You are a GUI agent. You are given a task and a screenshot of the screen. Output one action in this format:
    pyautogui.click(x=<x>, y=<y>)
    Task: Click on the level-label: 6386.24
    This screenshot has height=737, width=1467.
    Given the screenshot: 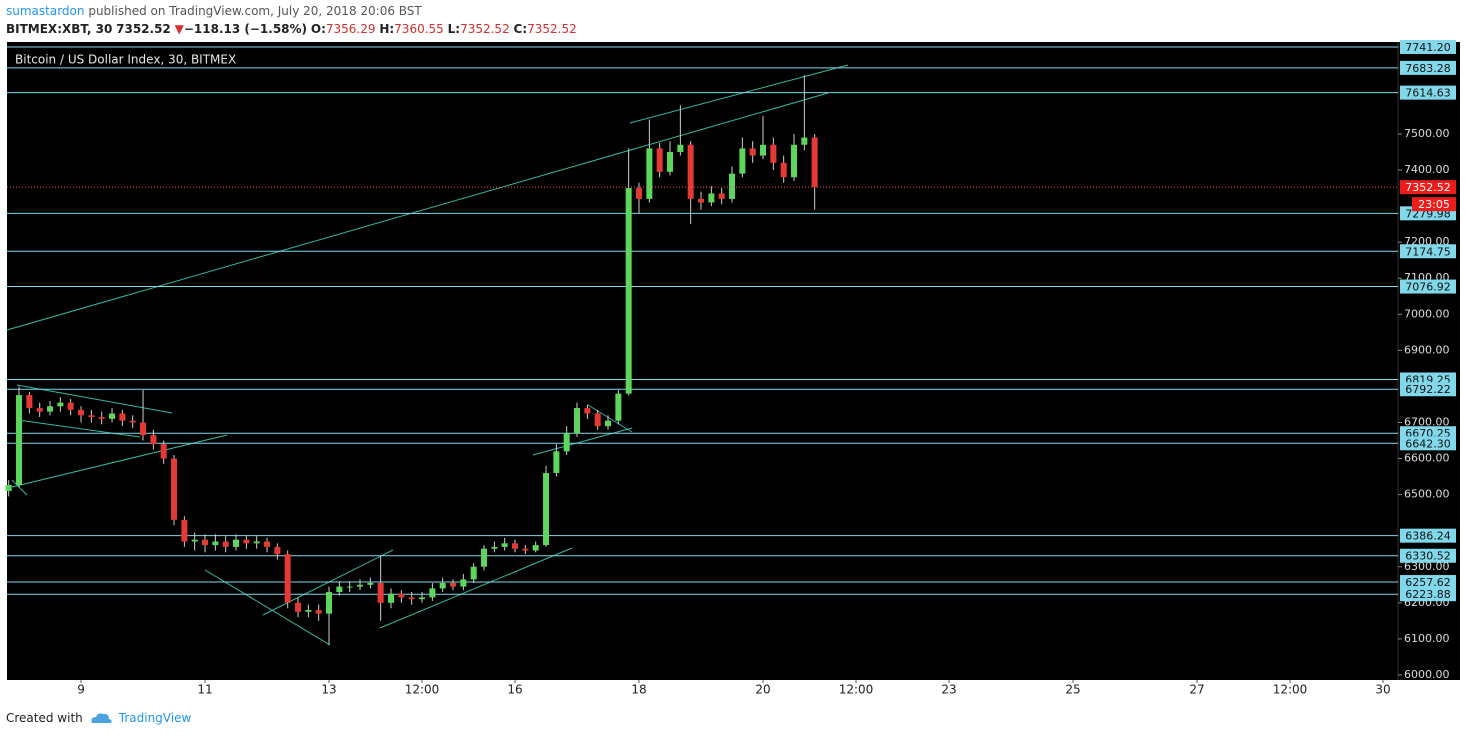 What is the action you would take?
    pyautogui.click(x=1428, y=536)
    